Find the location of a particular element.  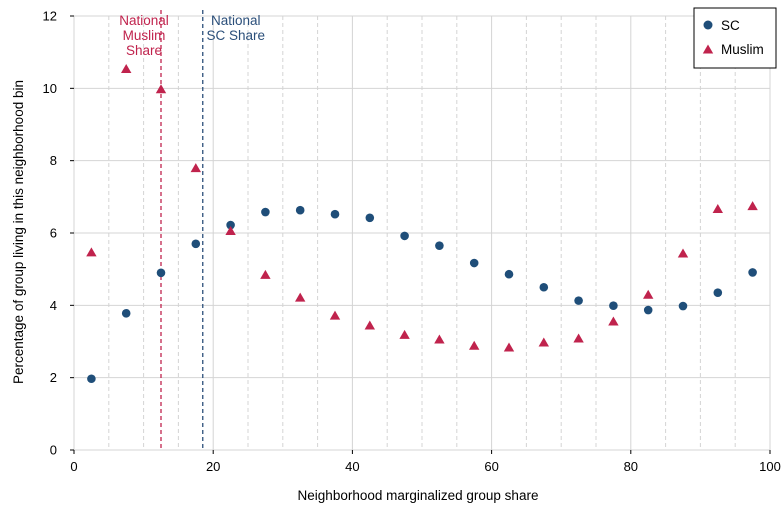

legend-marker-sc is located at coordinates (708, 25).